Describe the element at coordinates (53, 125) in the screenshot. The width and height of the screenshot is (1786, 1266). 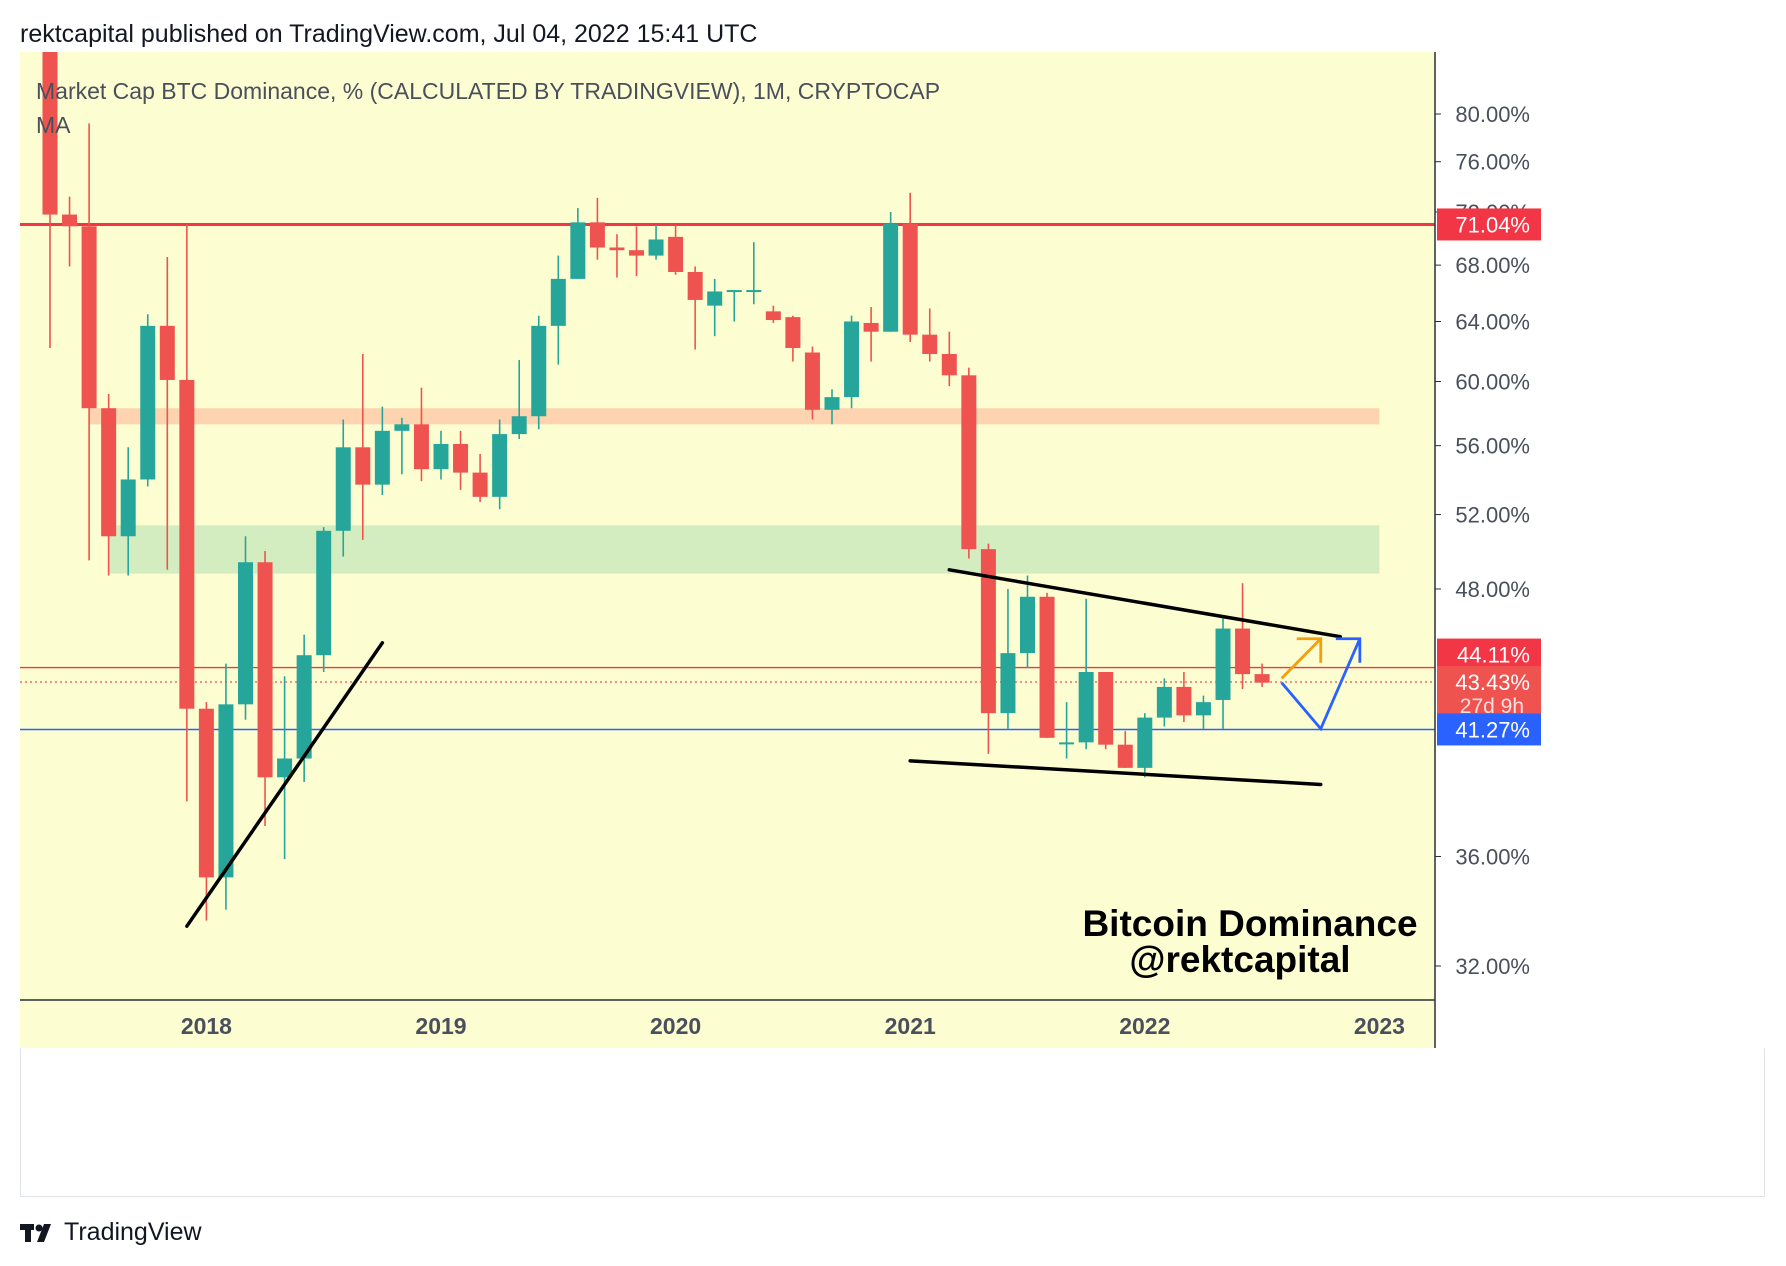
I see `indicator-label: MA` at that location.